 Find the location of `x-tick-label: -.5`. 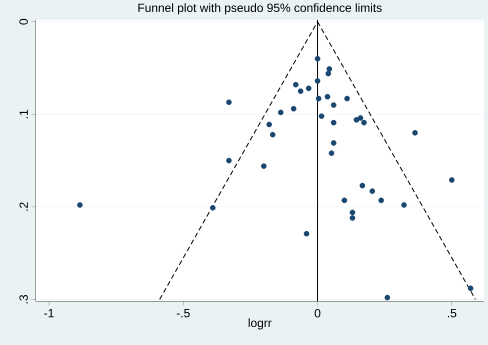

x-tick-label: -.5 is located at coordinates (183, 313).